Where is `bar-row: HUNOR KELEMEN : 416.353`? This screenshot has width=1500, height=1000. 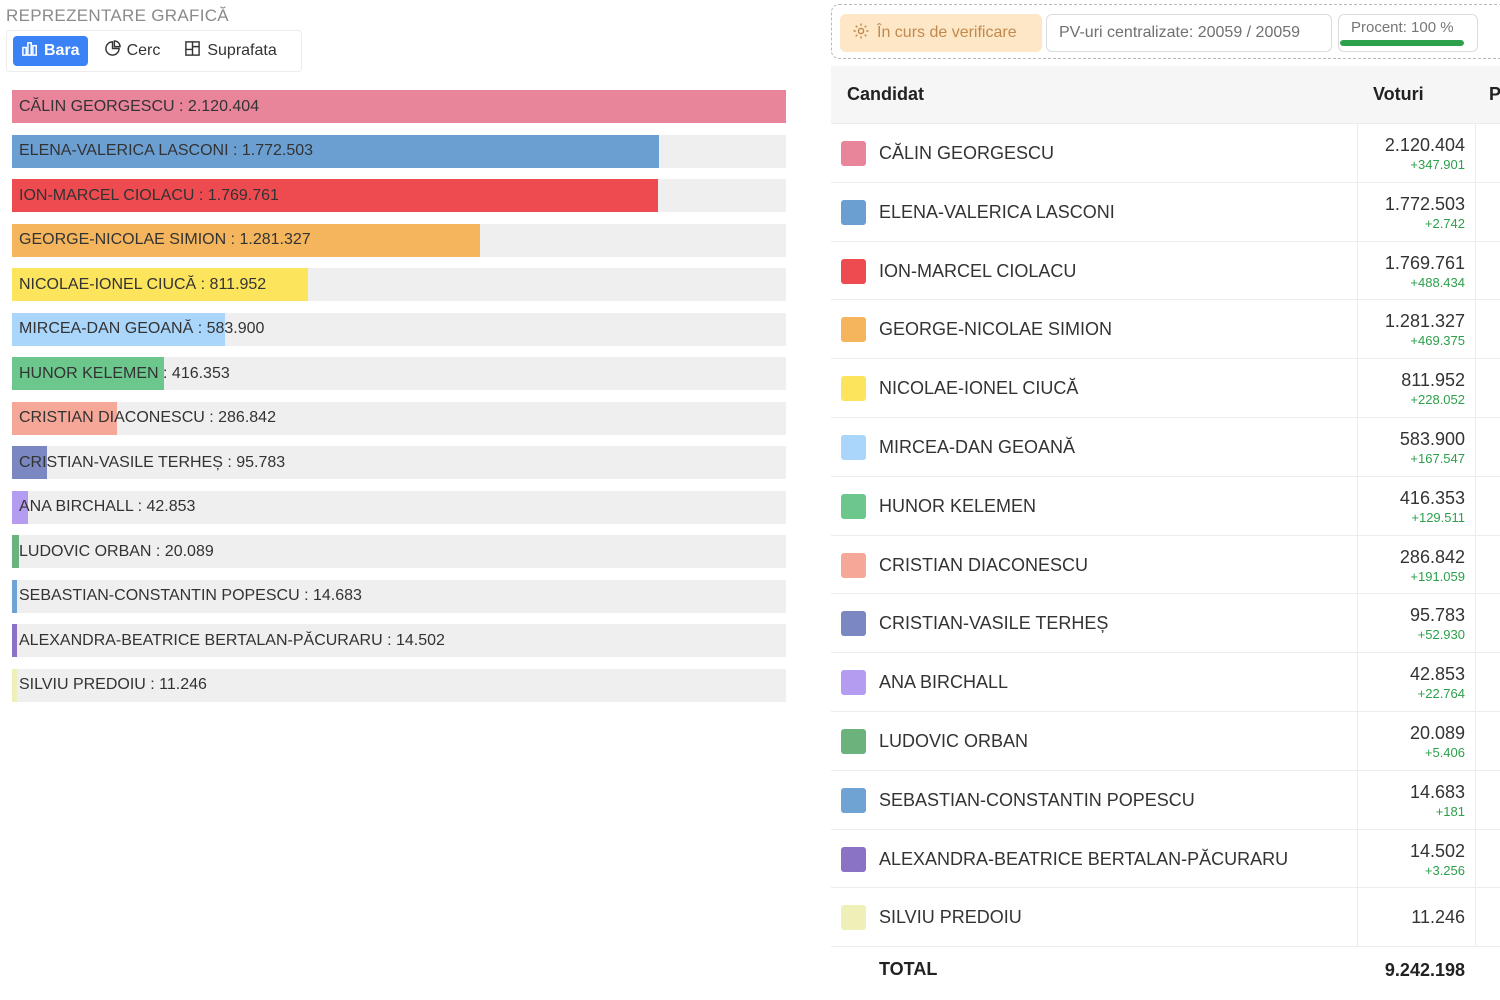 bar-row: HUNOR KELEMEN : 416.353 is located at coordinates (399, 373).